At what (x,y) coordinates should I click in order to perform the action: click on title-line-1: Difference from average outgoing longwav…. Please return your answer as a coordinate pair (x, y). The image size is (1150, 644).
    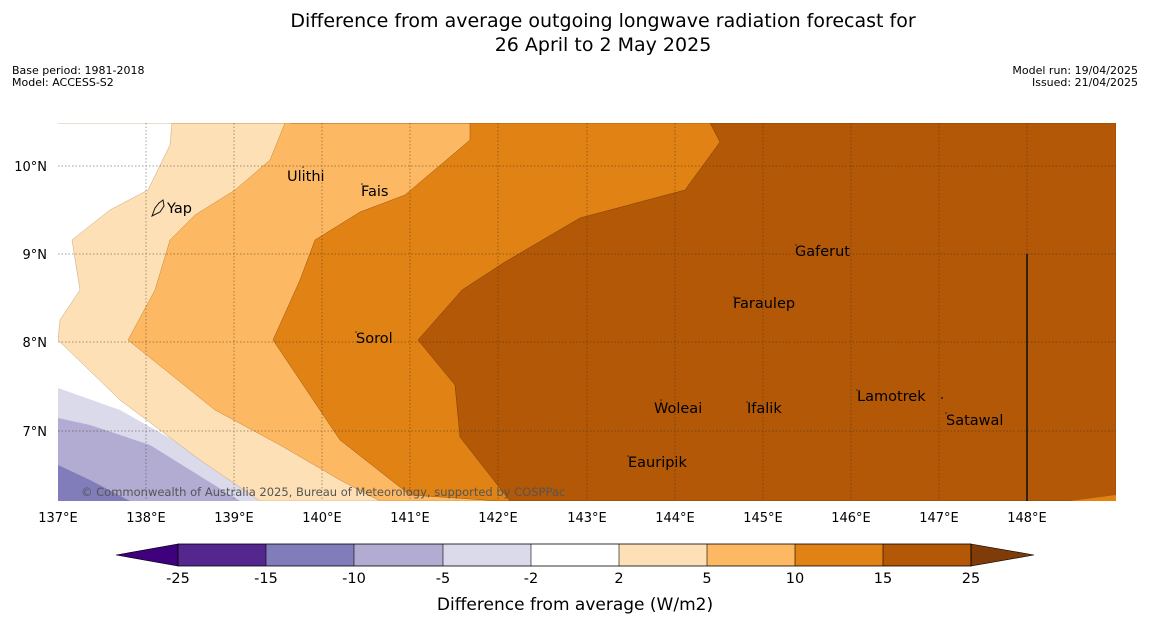
    Looking at the image, I should click on (603, 21).